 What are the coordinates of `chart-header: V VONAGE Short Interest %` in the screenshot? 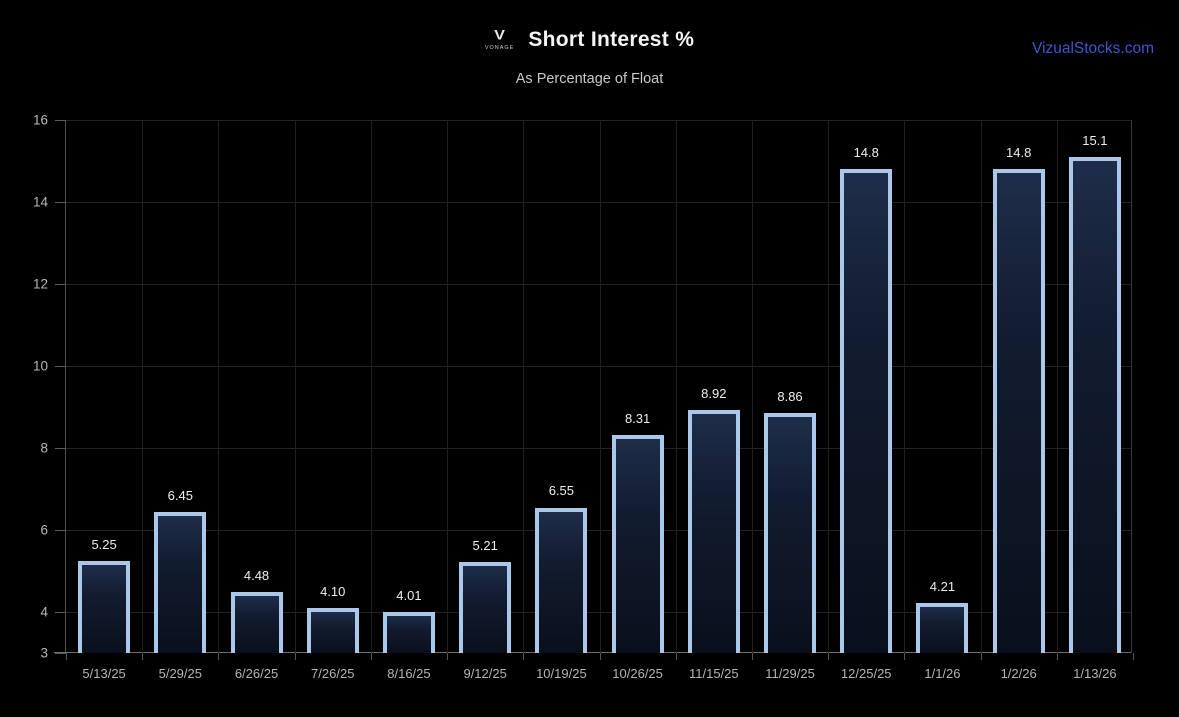 It's located at (589, 40).